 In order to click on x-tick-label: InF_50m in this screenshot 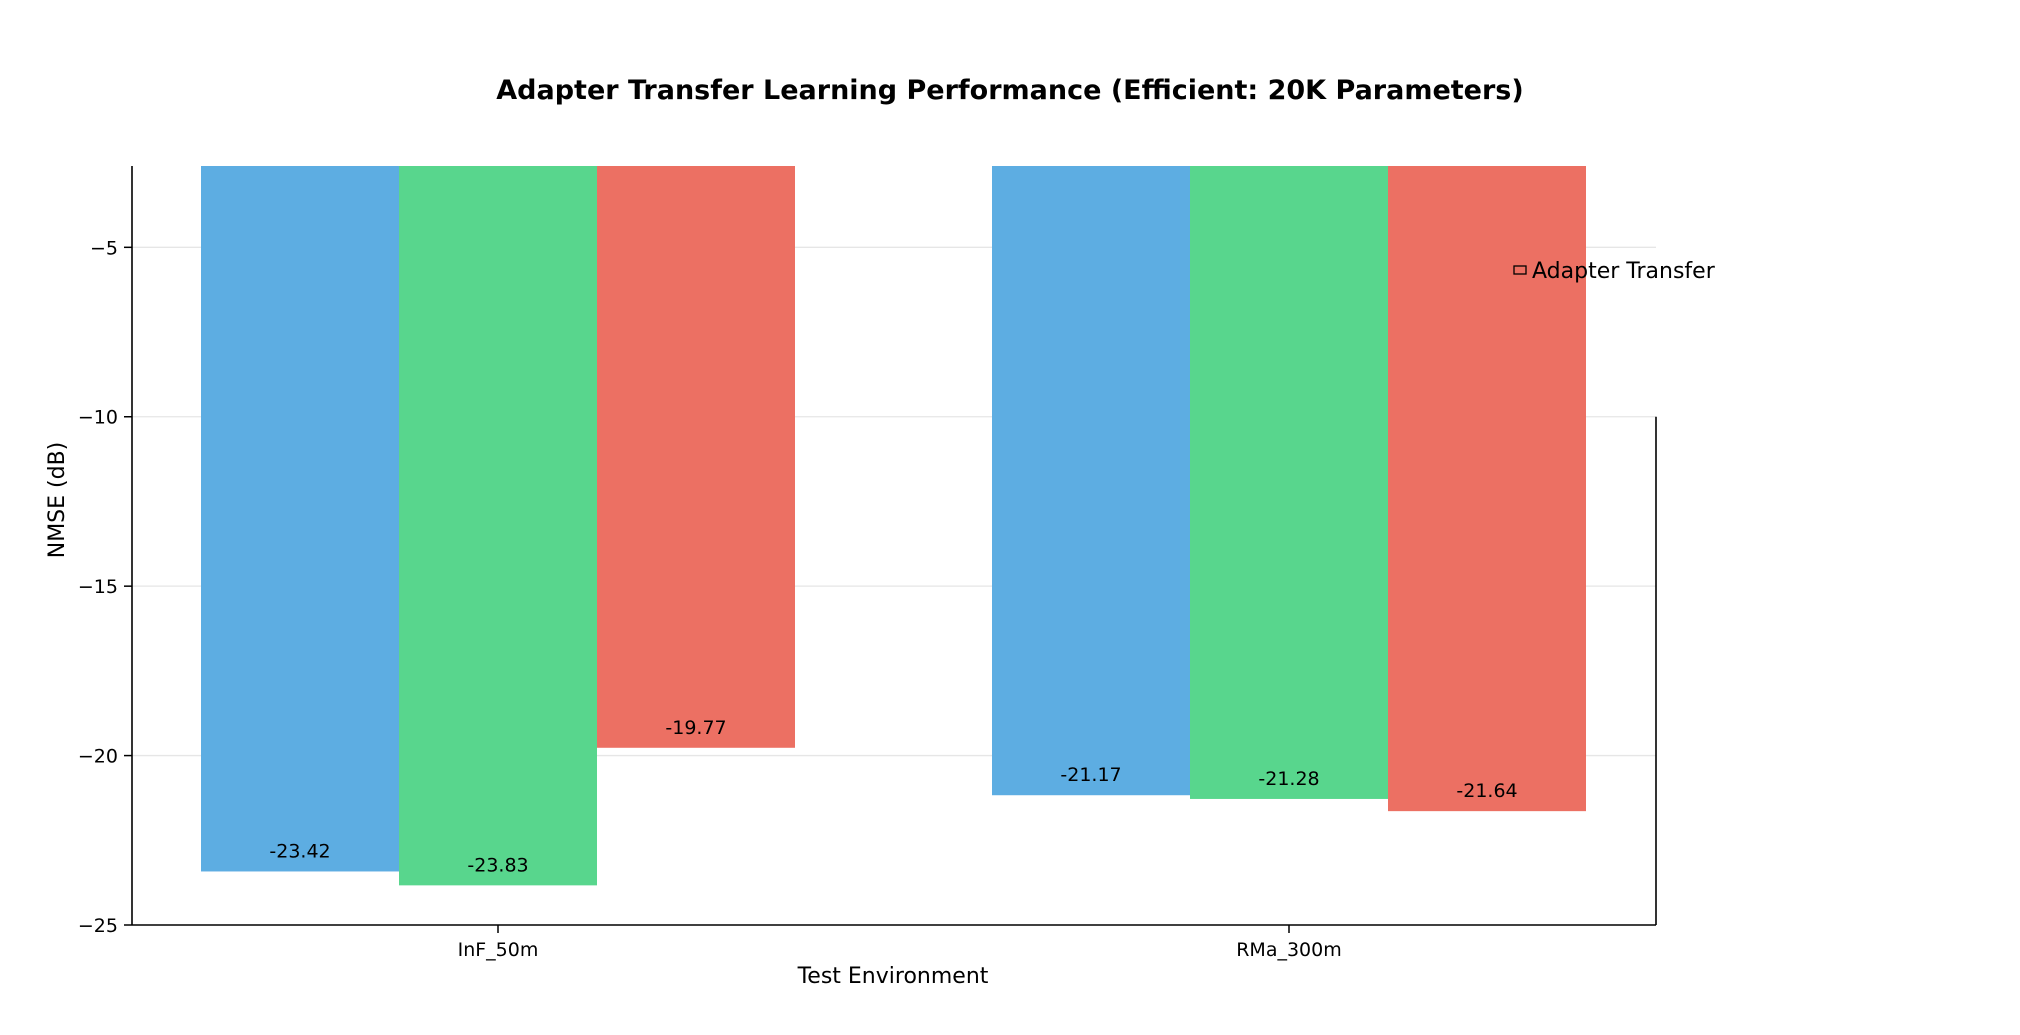, I will do `click(498, 950)`.